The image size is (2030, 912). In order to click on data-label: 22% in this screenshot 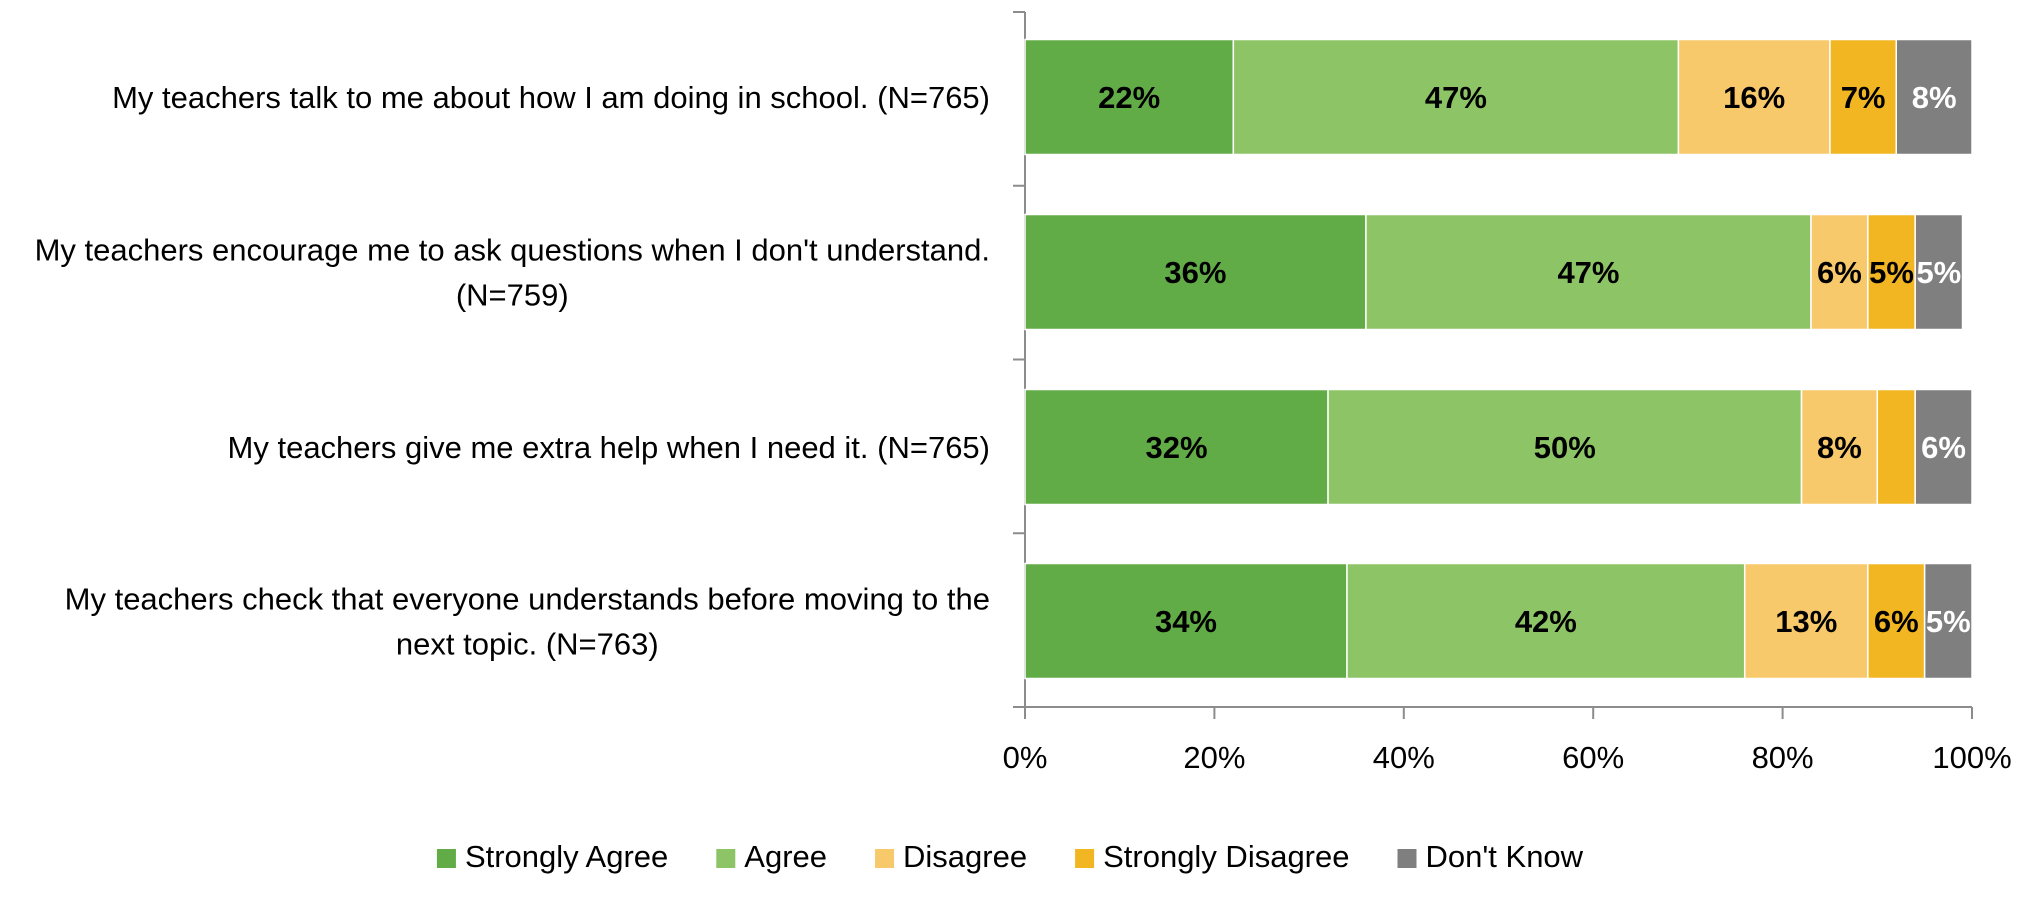, I will do `click(1129, 97)`.